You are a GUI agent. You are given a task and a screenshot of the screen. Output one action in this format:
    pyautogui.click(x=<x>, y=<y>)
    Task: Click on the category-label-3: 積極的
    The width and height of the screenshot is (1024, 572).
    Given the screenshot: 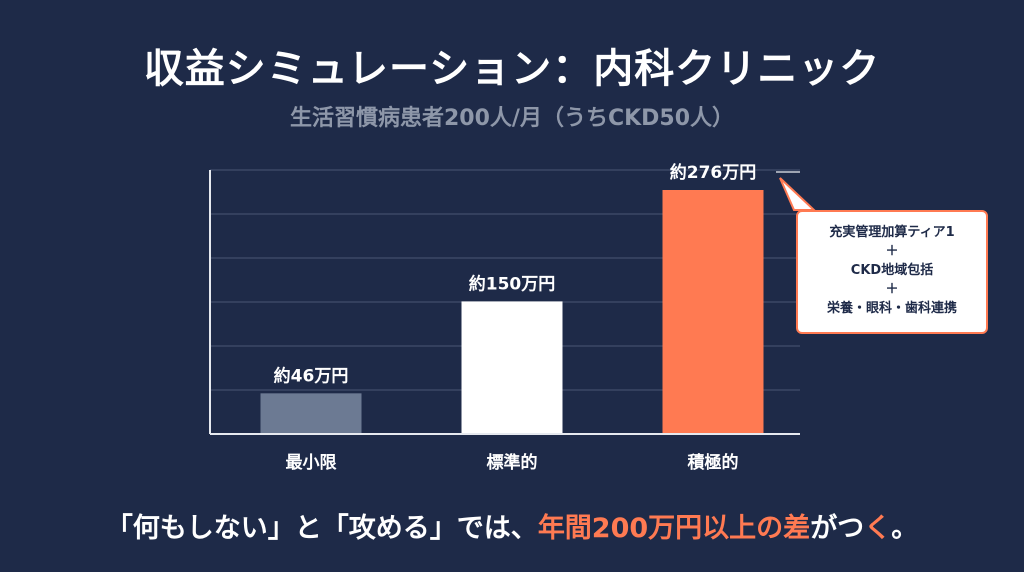 What is the action you would take?
    pyautogui.click(x=713, y=462)
    